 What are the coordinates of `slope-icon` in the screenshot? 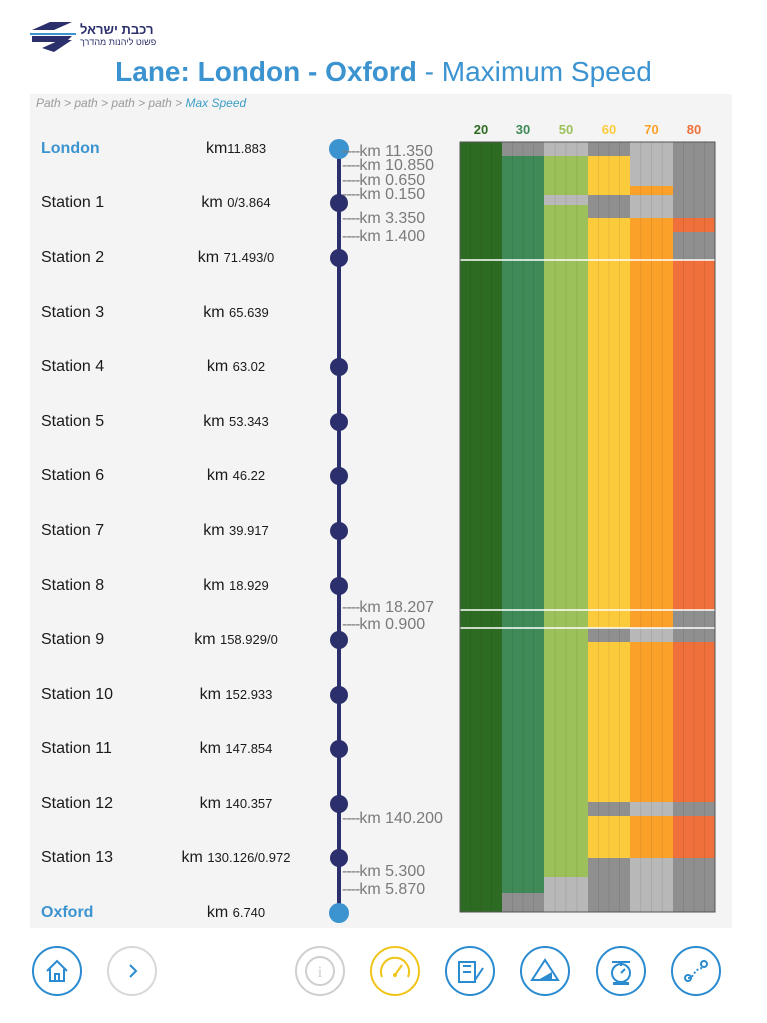 It's located at (545, 969).